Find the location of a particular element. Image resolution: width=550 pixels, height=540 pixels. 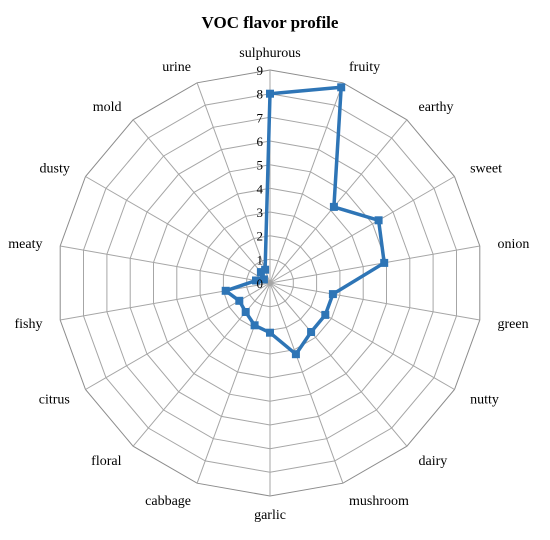

spoke-sweet is located at coordinates (362, 230).